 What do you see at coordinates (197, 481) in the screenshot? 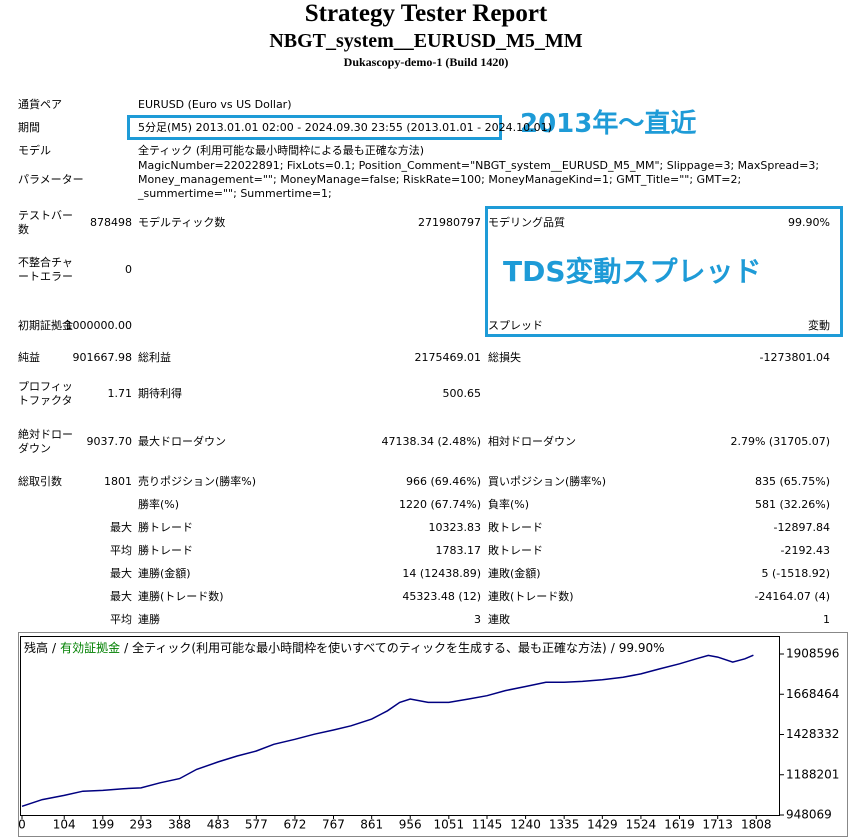
I see `stat-label: 売りポジション(勝率%)` at bounding box center [197, 481].